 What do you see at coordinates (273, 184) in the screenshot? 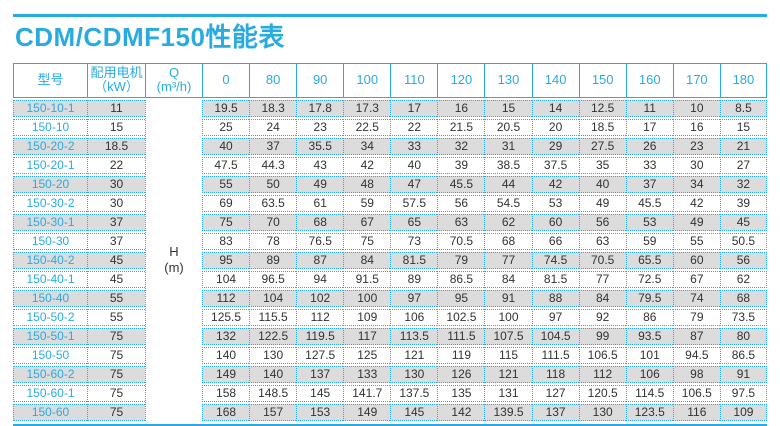
I see `head-value-cell: 50` at bounding box center [273, 184].